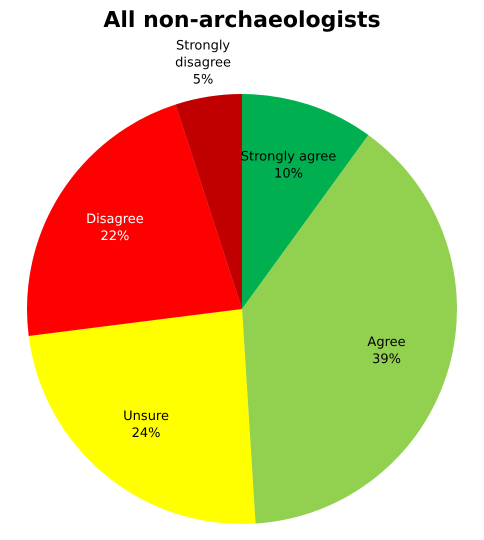 The width and height of the screenshot is (484, 540). Describe the element at coordinates (115, 220) in the screenshot. I see `slice-label: Disagree` at that location.